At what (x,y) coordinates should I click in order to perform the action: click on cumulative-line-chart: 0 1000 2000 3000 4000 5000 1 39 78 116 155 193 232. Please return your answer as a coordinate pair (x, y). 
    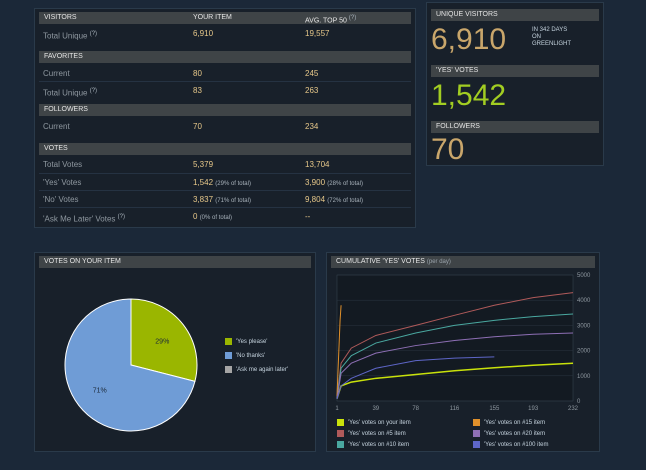
    Looking at the image, I should click on (463, 342).